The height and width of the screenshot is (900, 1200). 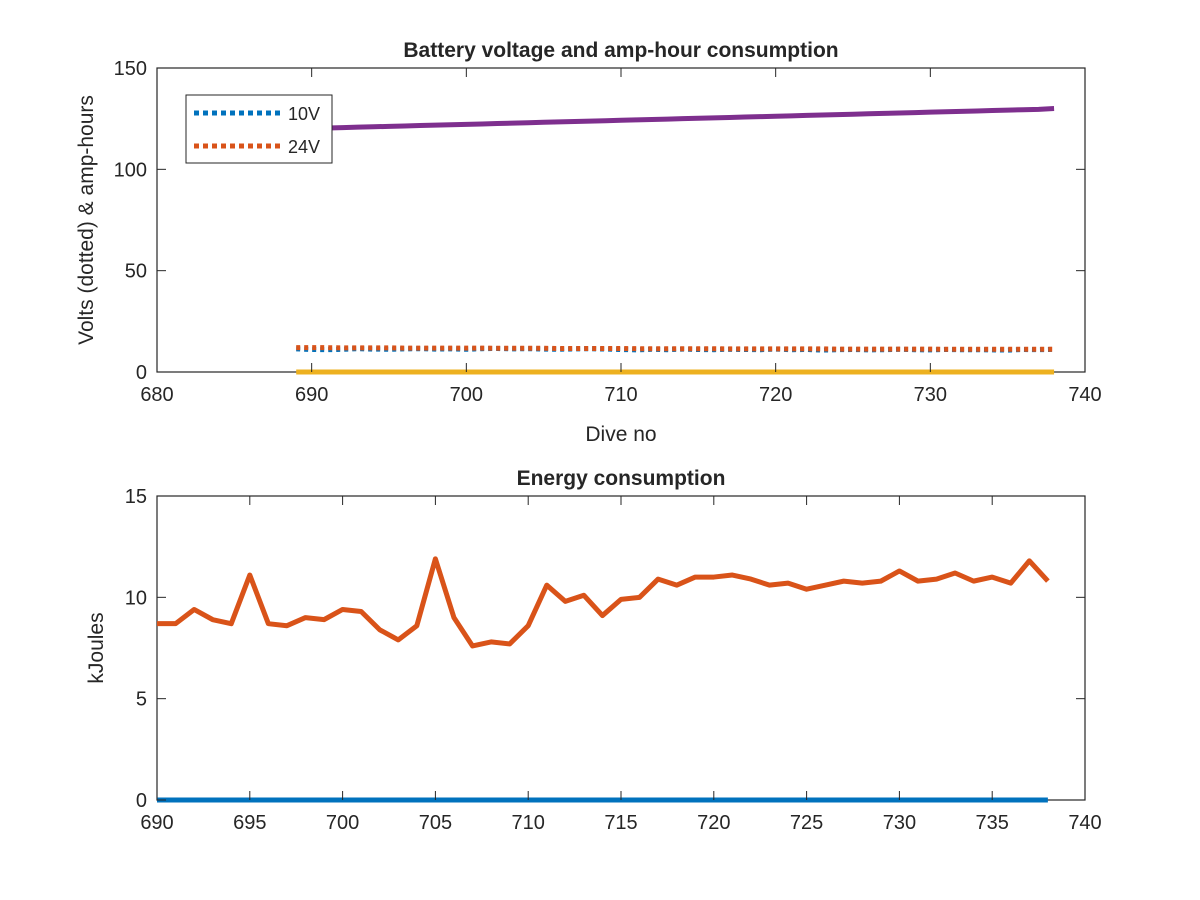 I want to click on energy-x-tick-label: 695, so click(x=249, y=823).